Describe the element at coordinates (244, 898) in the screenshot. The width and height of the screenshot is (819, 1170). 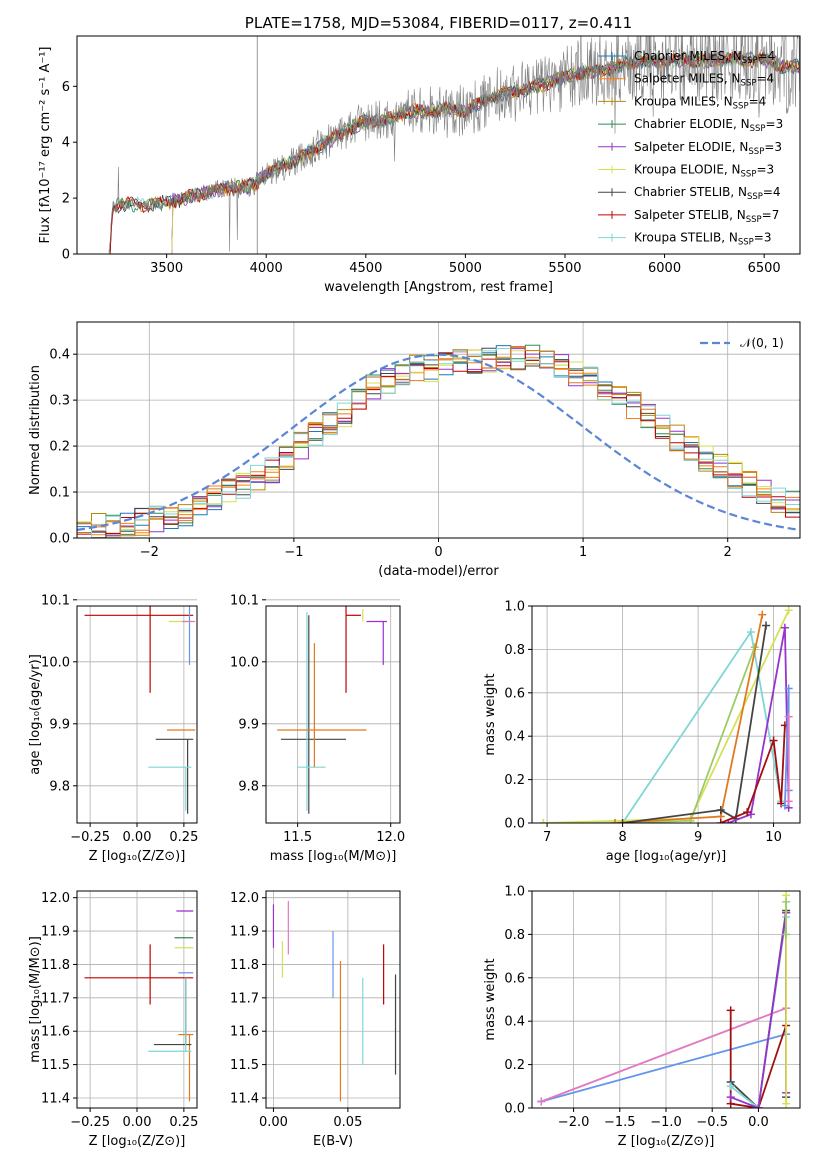
I see `y-tick-label: 12.0` at that location.